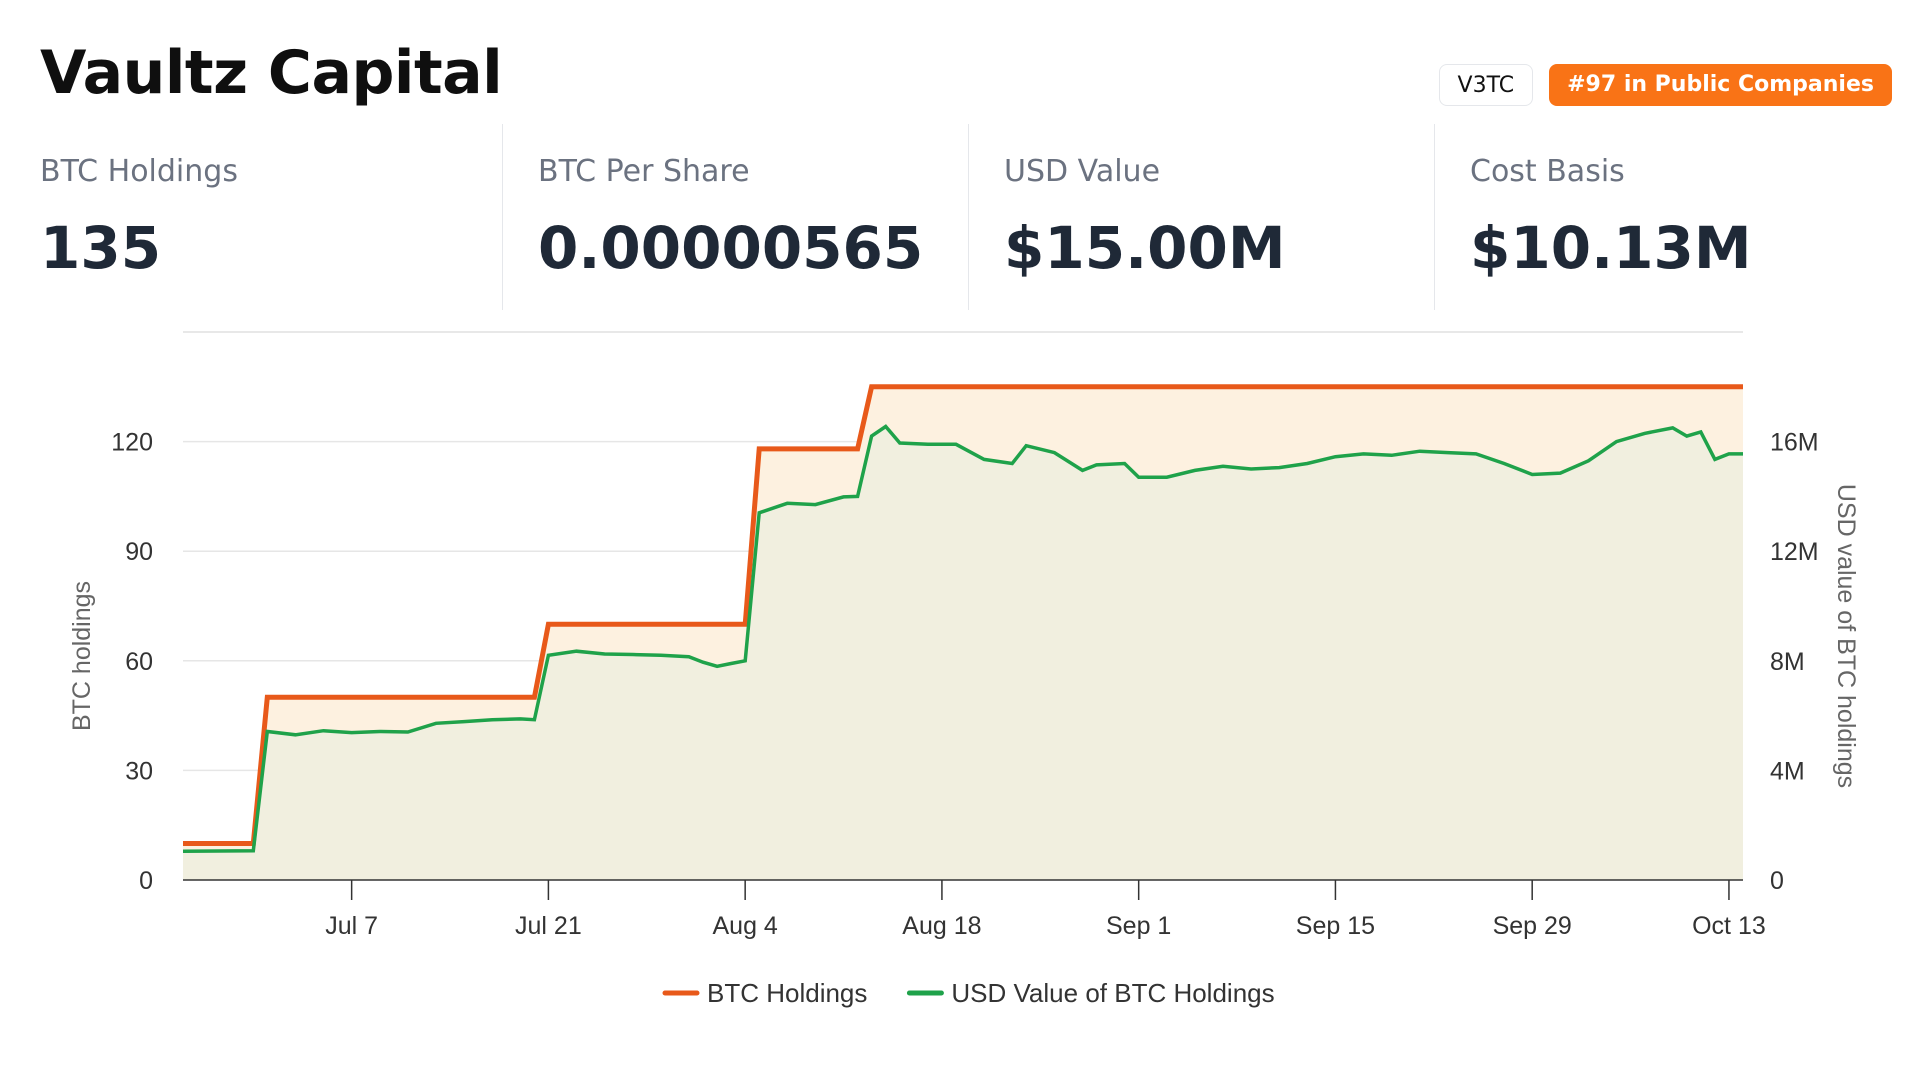  What do you see at coordinates (82, 656) in the screenshot?
I see `y-axis-title: BTC holdings` at bounding box center [82, 656].